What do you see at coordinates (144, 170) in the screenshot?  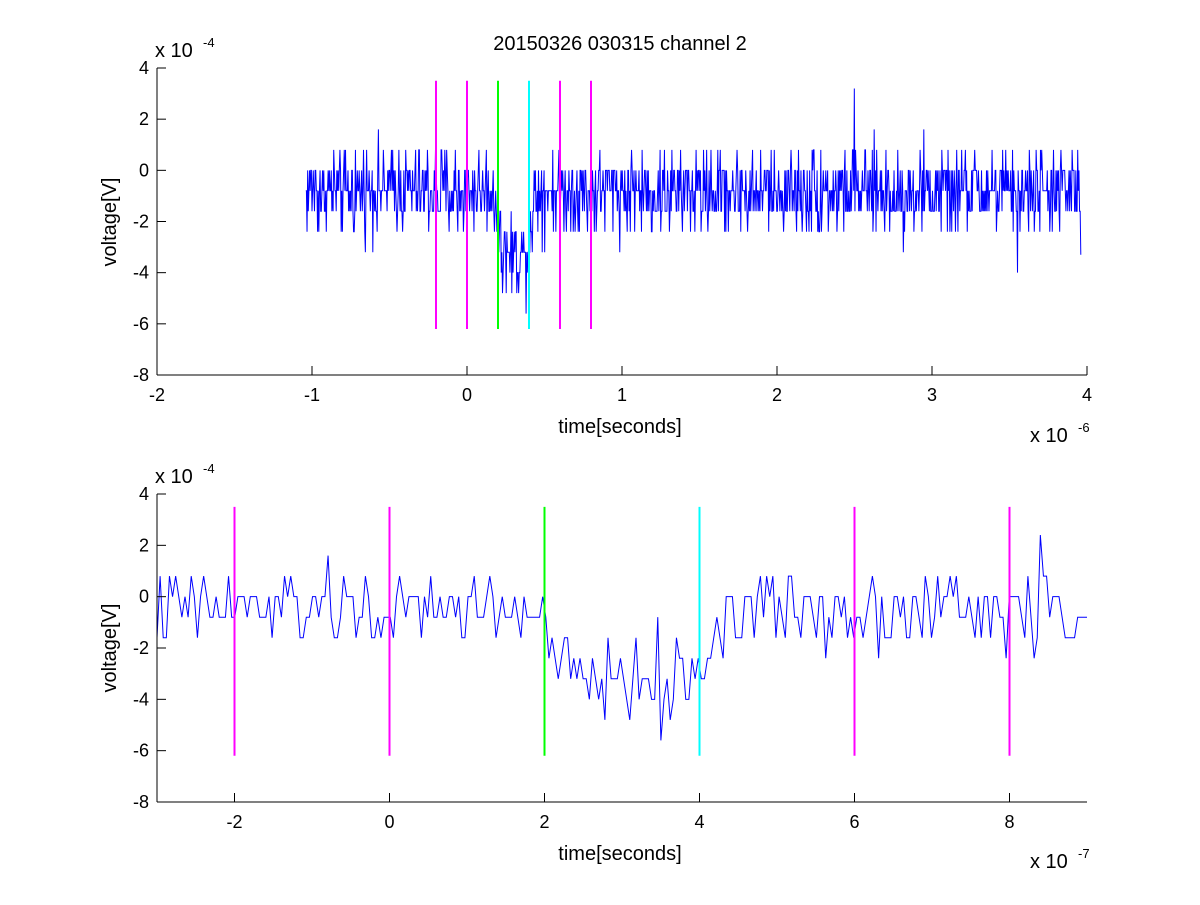 I see `top-y-tick-label: 0` at bounding box center [144, 170].